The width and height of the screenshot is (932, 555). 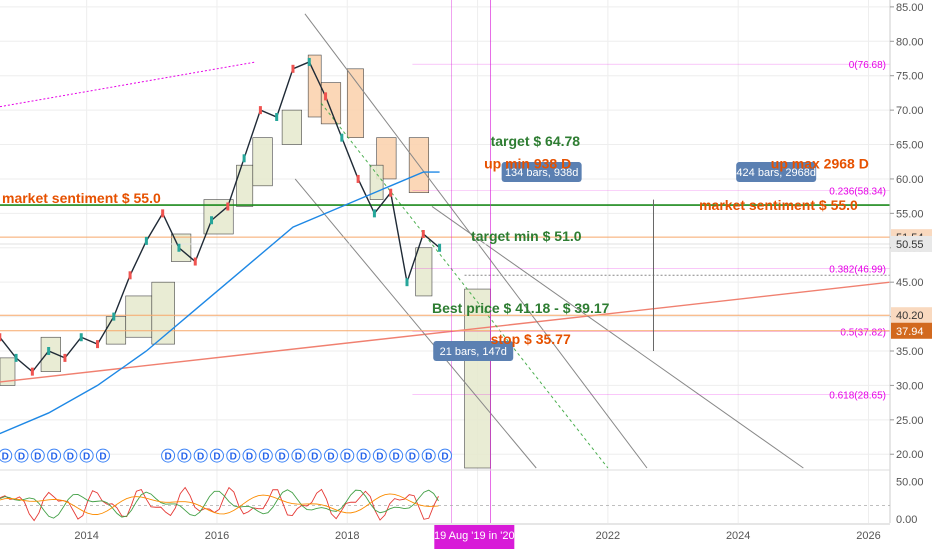 What do you see at coordinates (608, 536) in the screenshot?
I see `x-tick-label: 2022` at bounding box center [608, 536].